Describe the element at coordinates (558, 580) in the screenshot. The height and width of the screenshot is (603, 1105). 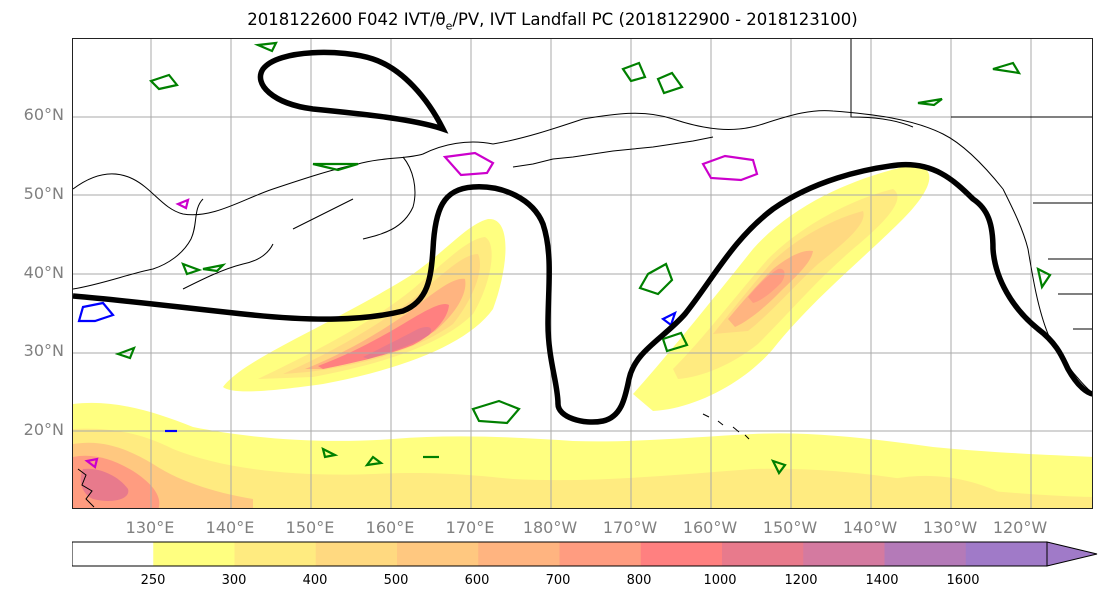
I see `cb-tick-700: 700` at that location.